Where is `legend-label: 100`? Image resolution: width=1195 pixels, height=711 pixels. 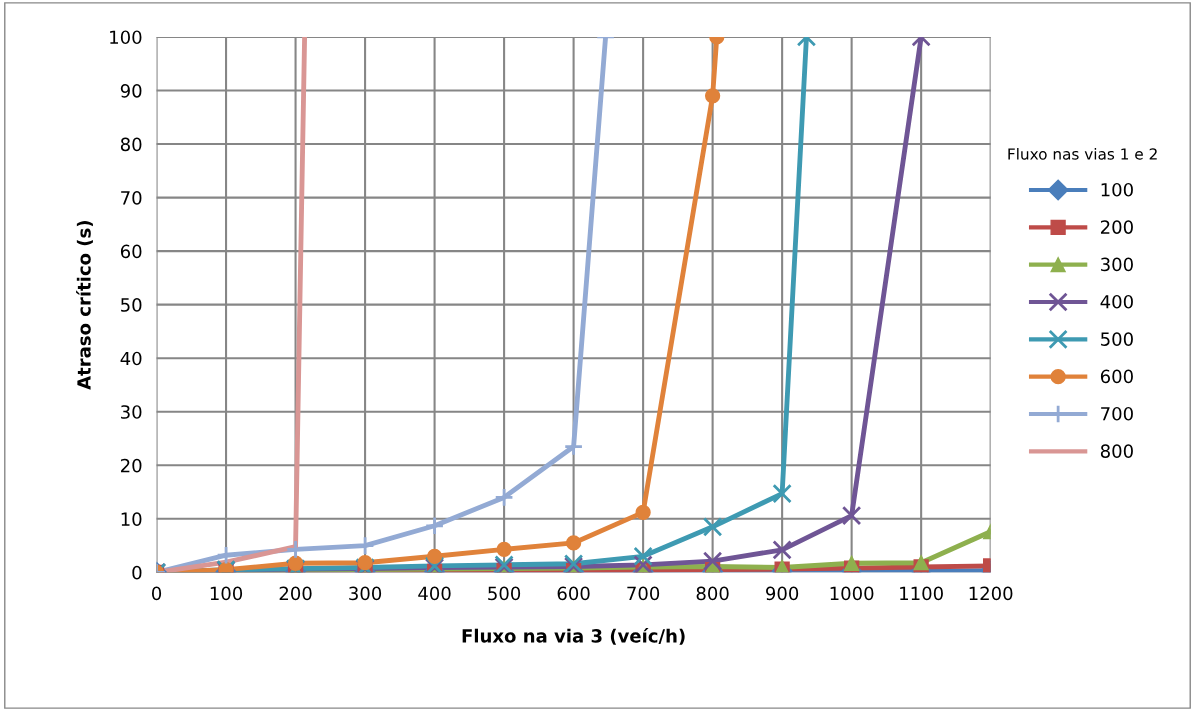
legend-label: 100 is located at coordinates (1117, 189).